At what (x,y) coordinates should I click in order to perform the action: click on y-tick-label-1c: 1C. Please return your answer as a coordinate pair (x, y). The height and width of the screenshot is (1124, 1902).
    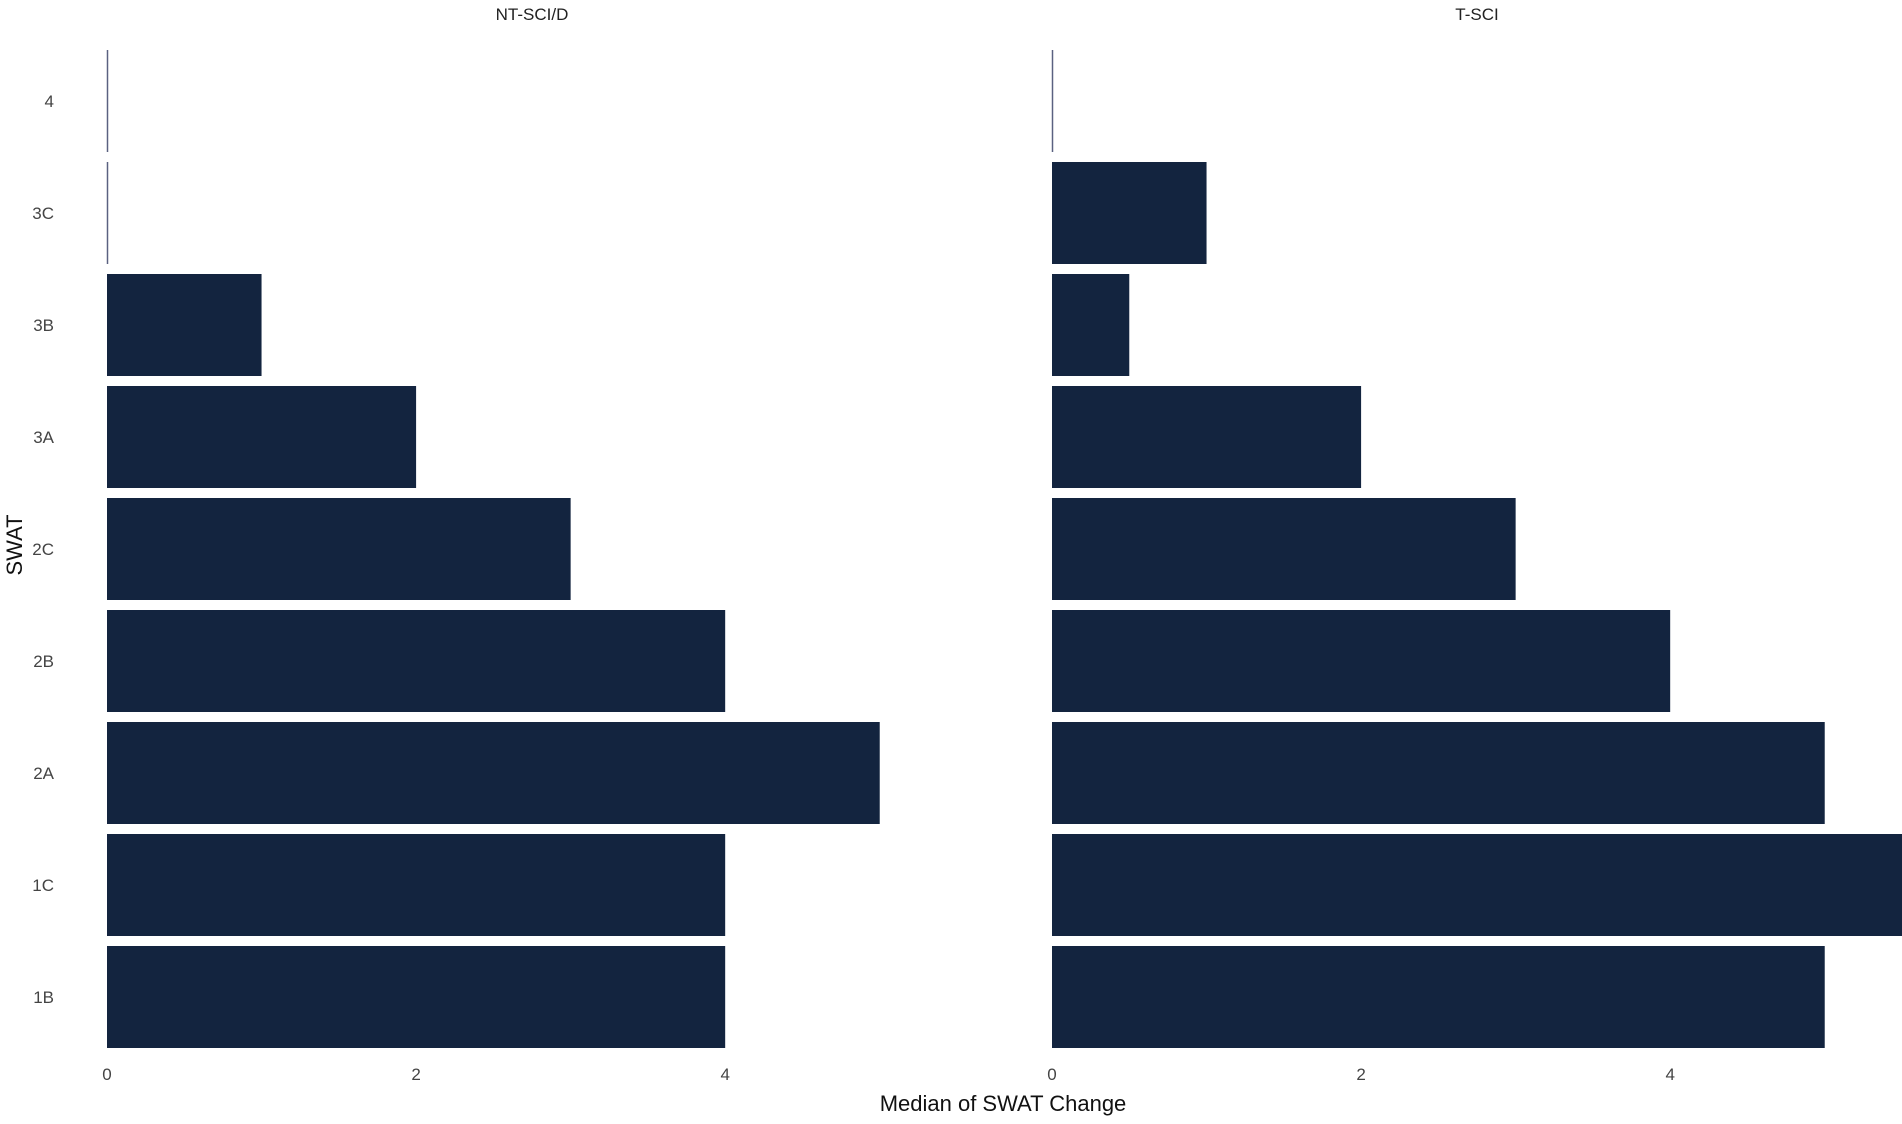
    Looking at the image, I should click on (43, 885).